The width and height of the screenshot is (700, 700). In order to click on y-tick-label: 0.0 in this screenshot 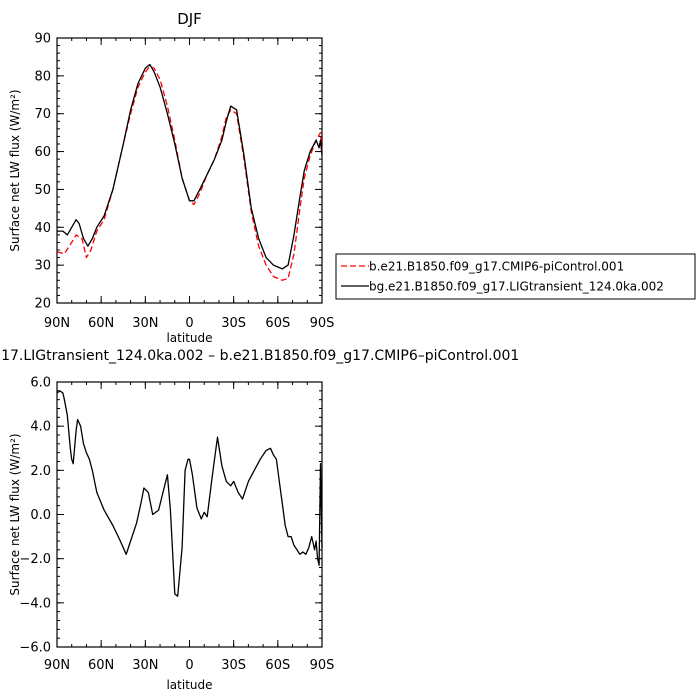, I will do `click(40, 515)`.